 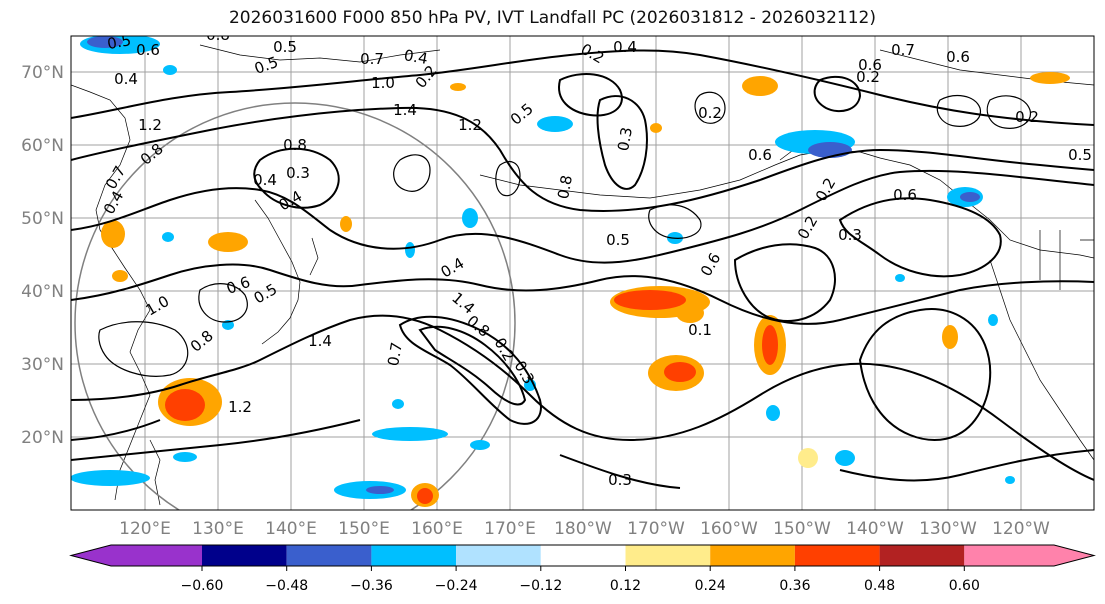 I want to click on lon-tick-label: 170°W, so click(x=656, y=529).